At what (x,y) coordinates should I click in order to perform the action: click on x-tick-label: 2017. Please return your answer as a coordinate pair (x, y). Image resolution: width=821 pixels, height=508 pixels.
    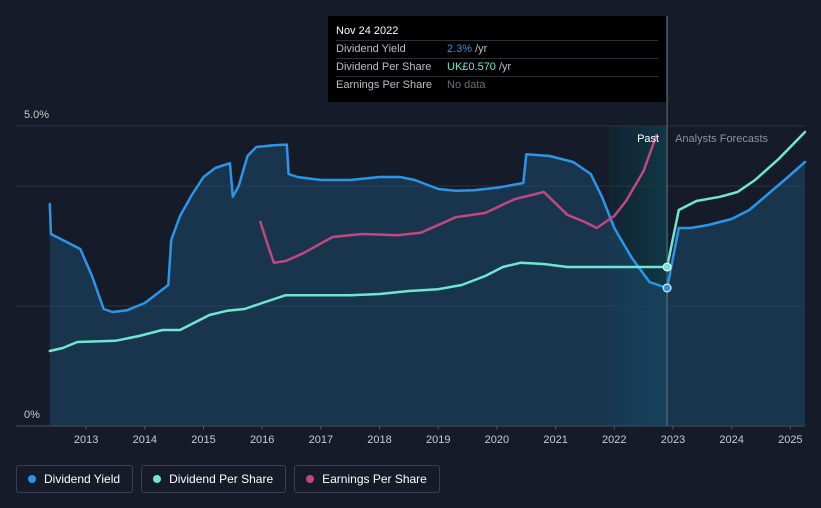
    Looking at the image, I should click on (321, 440).